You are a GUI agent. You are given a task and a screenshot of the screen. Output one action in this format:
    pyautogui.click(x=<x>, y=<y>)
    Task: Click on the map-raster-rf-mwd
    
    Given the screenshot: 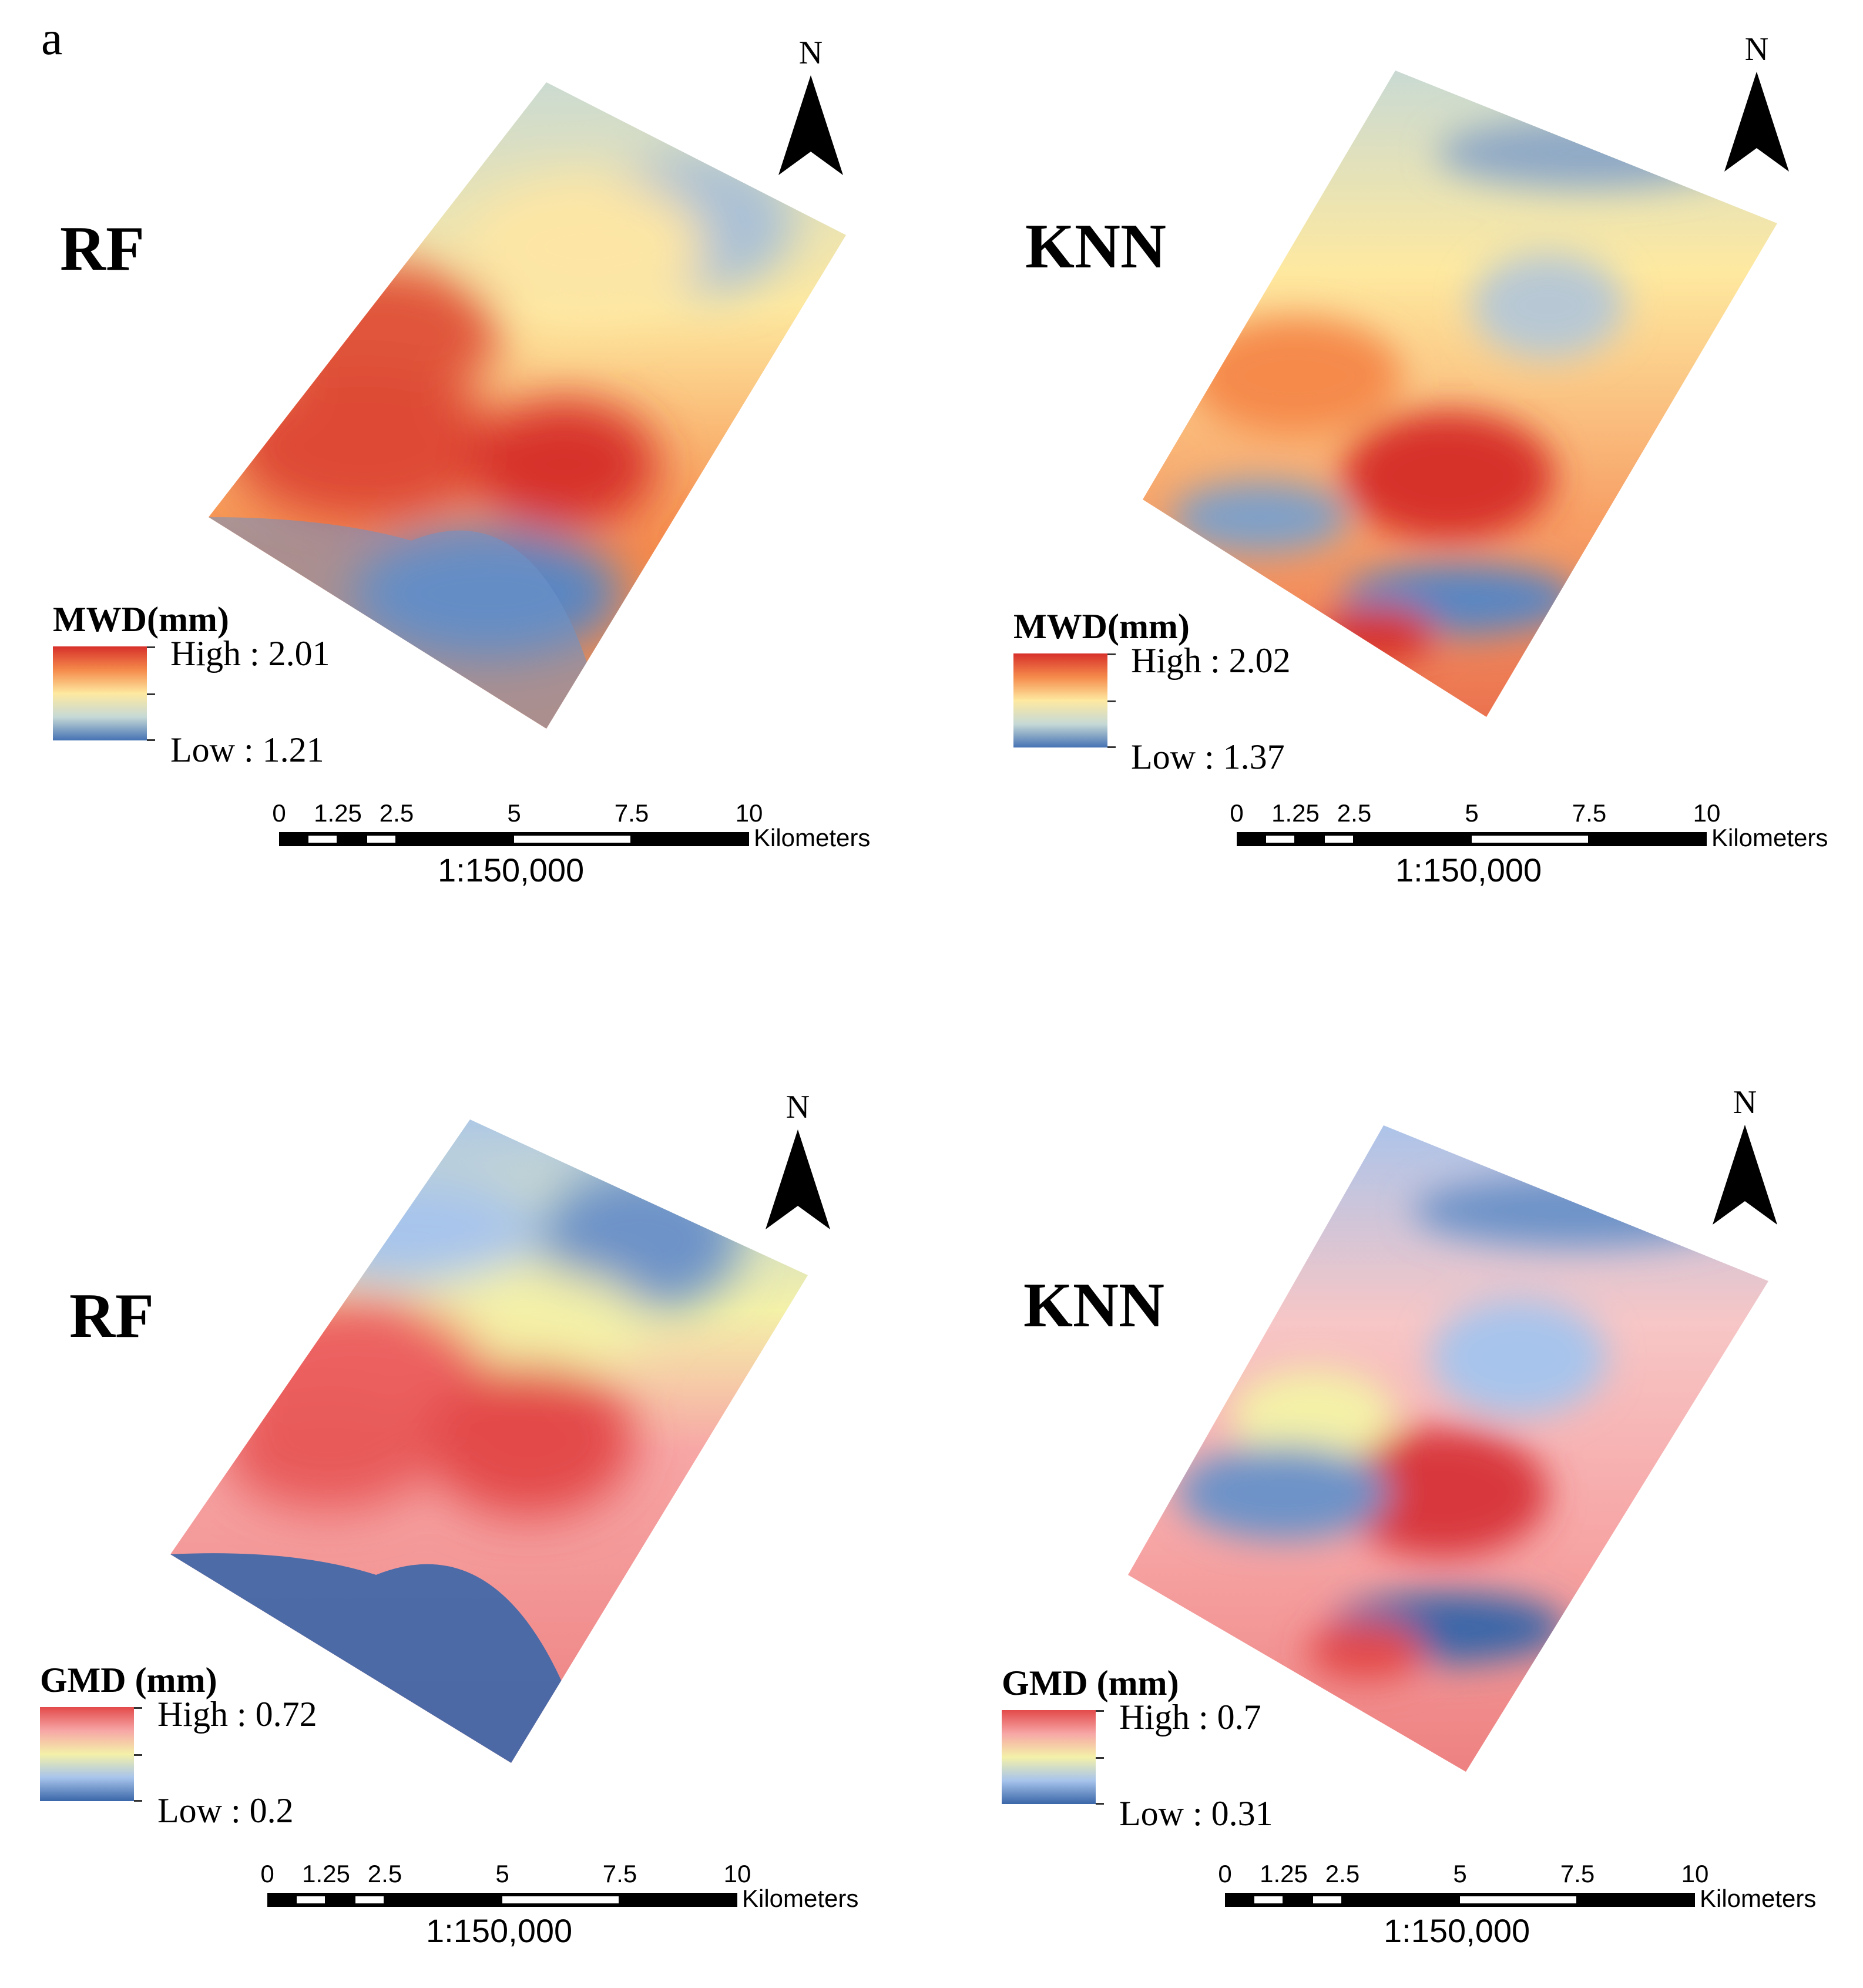 What is the action you would take?
    pyautogui.click(x=527, y=405)
    